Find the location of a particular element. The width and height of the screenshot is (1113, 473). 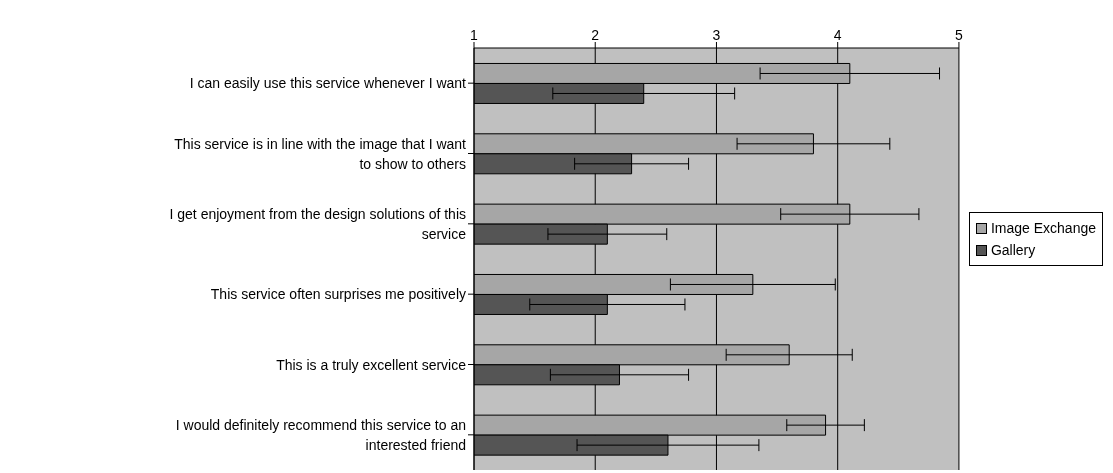

x-tick-label: 2 is located at coordinates (595, 35).